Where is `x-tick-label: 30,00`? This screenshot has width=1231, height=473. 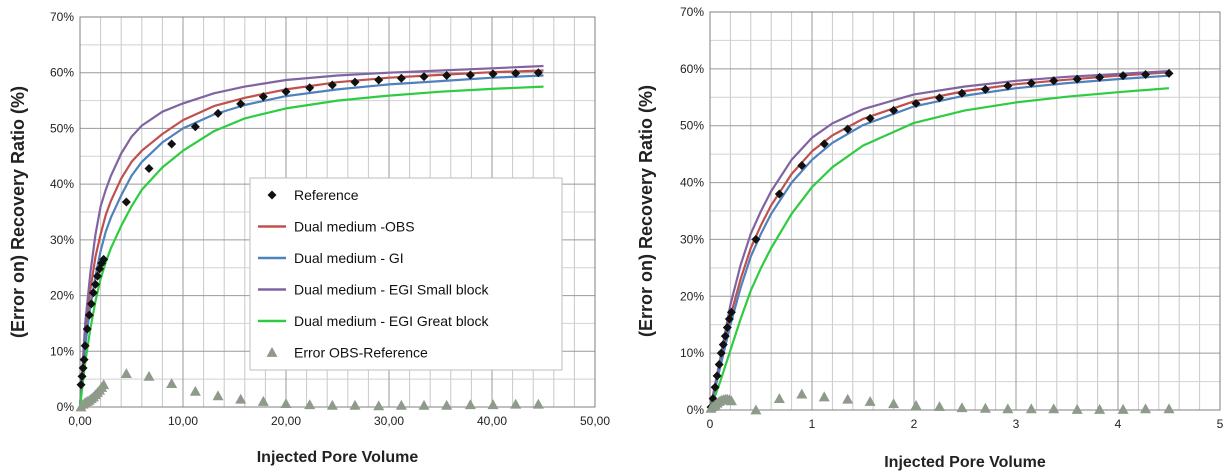 x-tick-label: 30,00 is located at coordinates (389, 421).